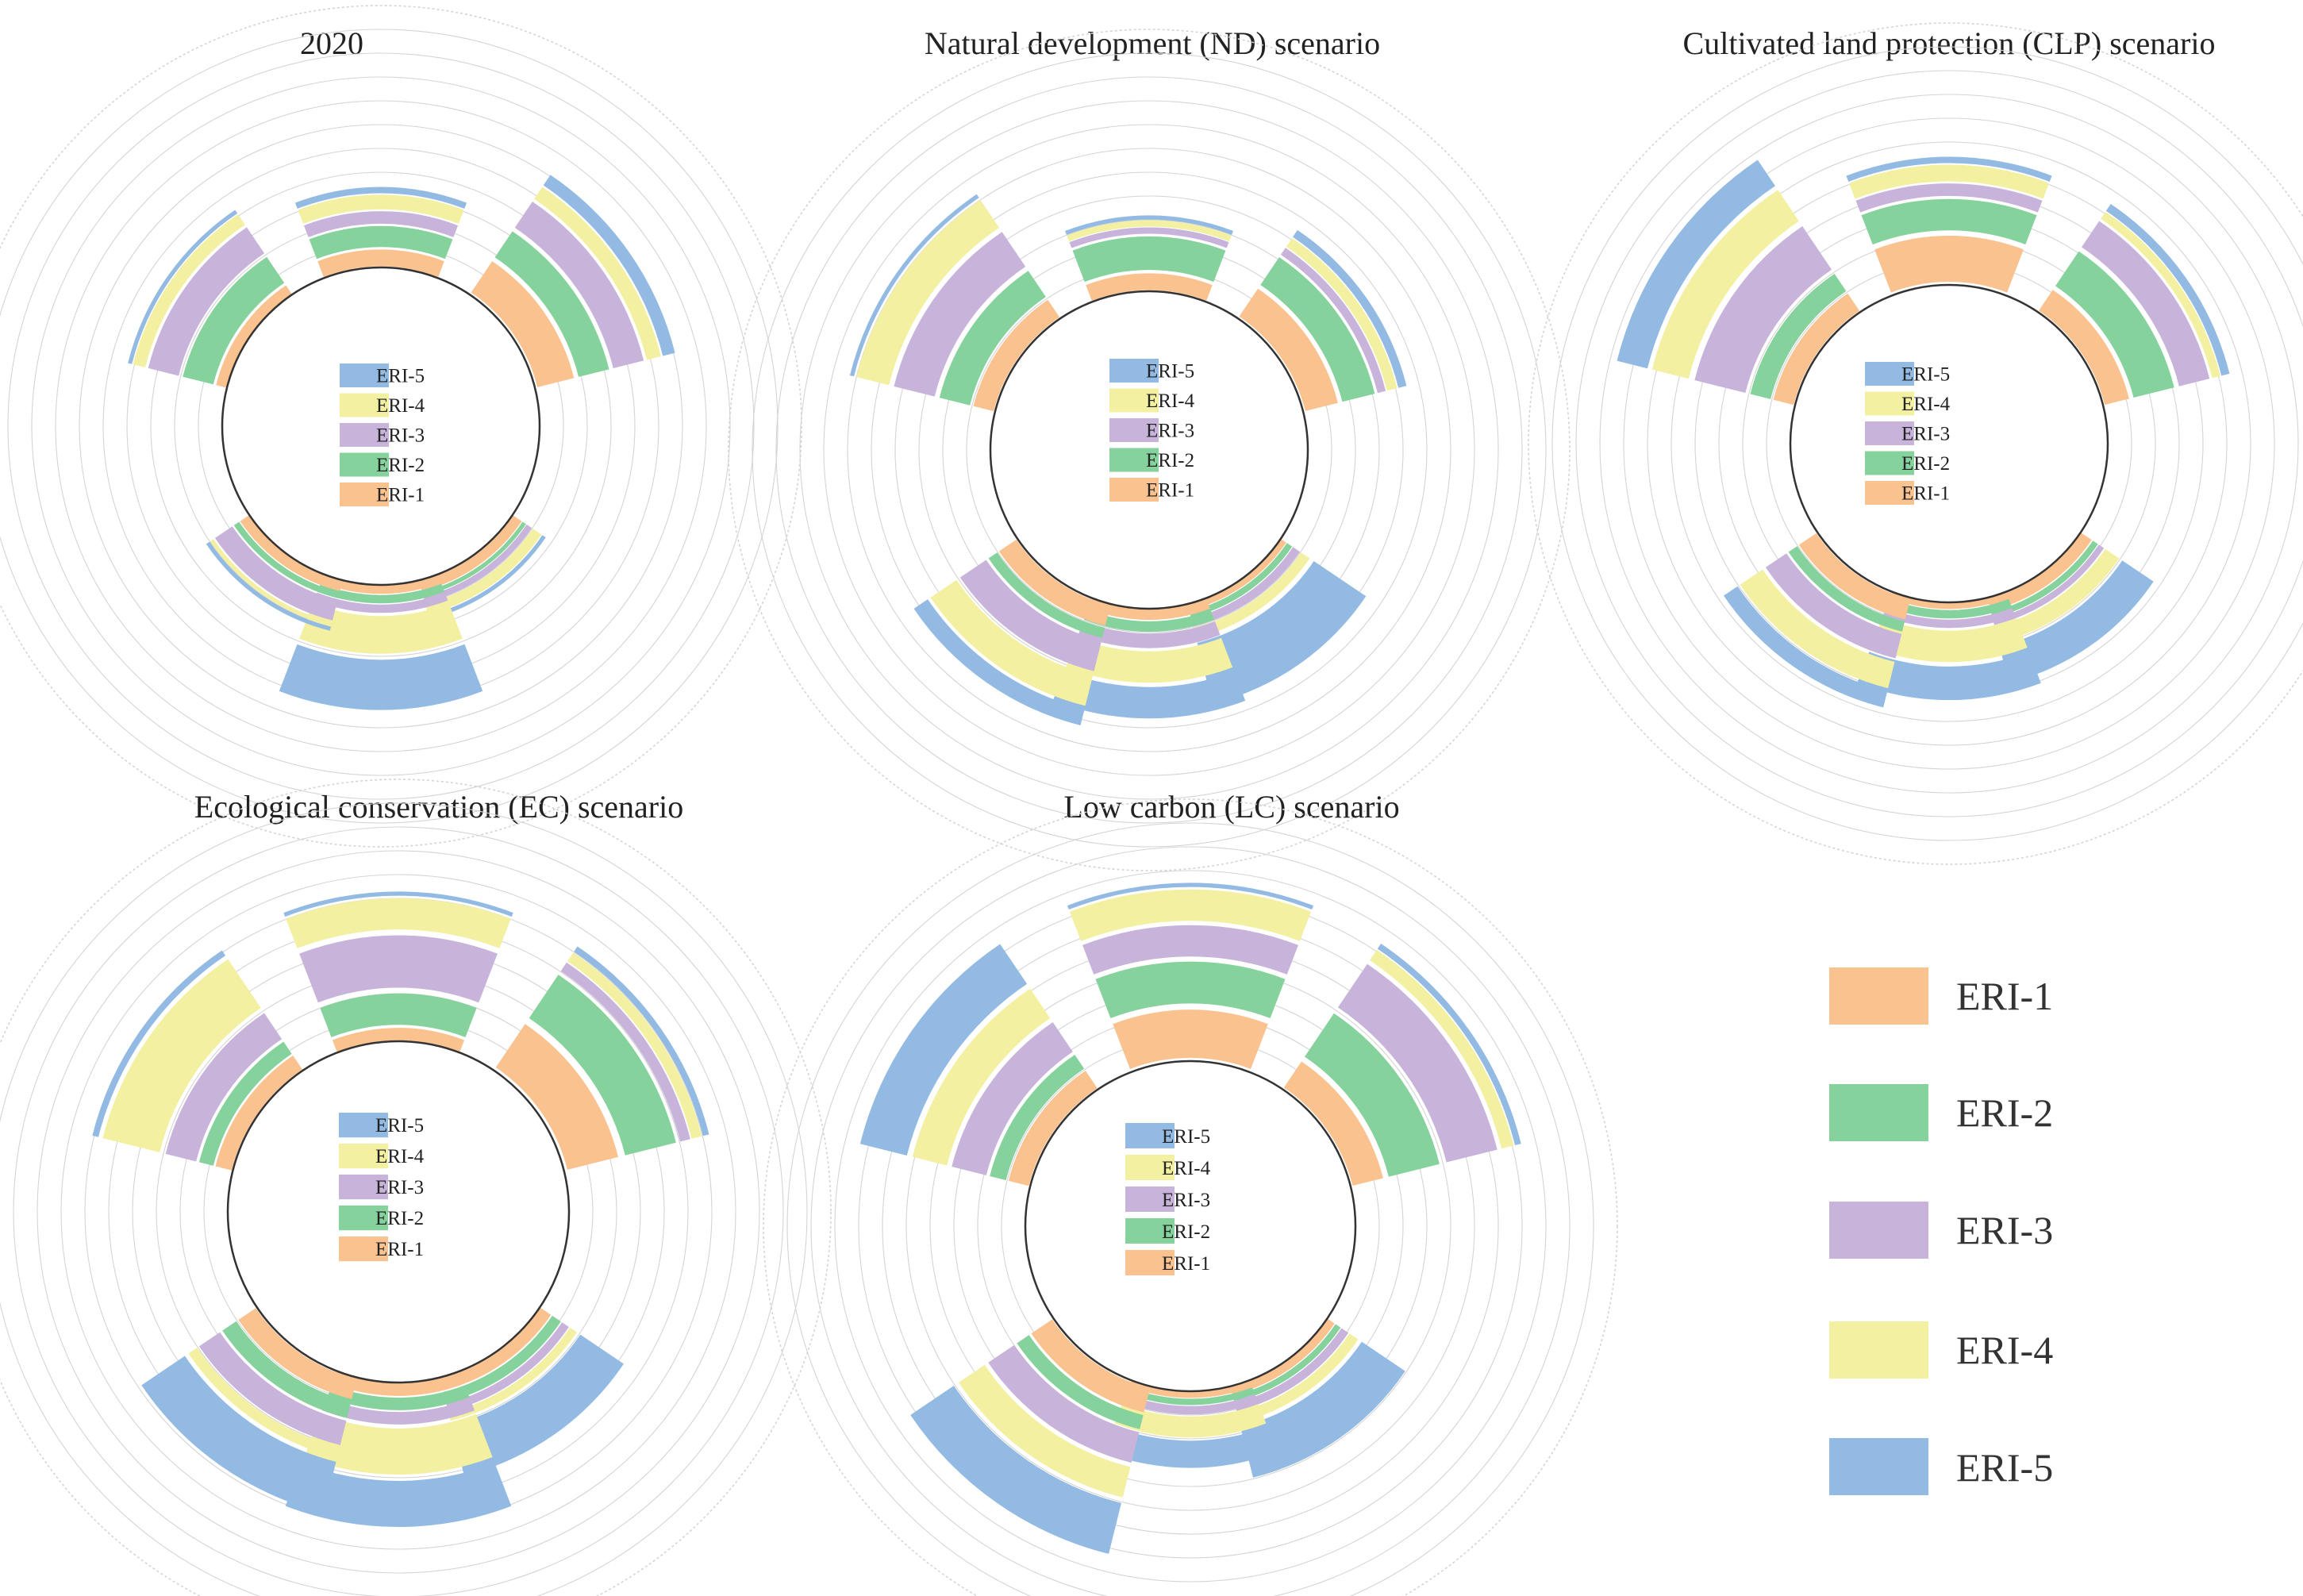 The height and width of the screenshot is (1596, 2303). What do you see at coordinates (1231, 807) in the screenshot?
I see `panel-title: Low carbon (LC) scenario` at bounding box center [1231, 807].